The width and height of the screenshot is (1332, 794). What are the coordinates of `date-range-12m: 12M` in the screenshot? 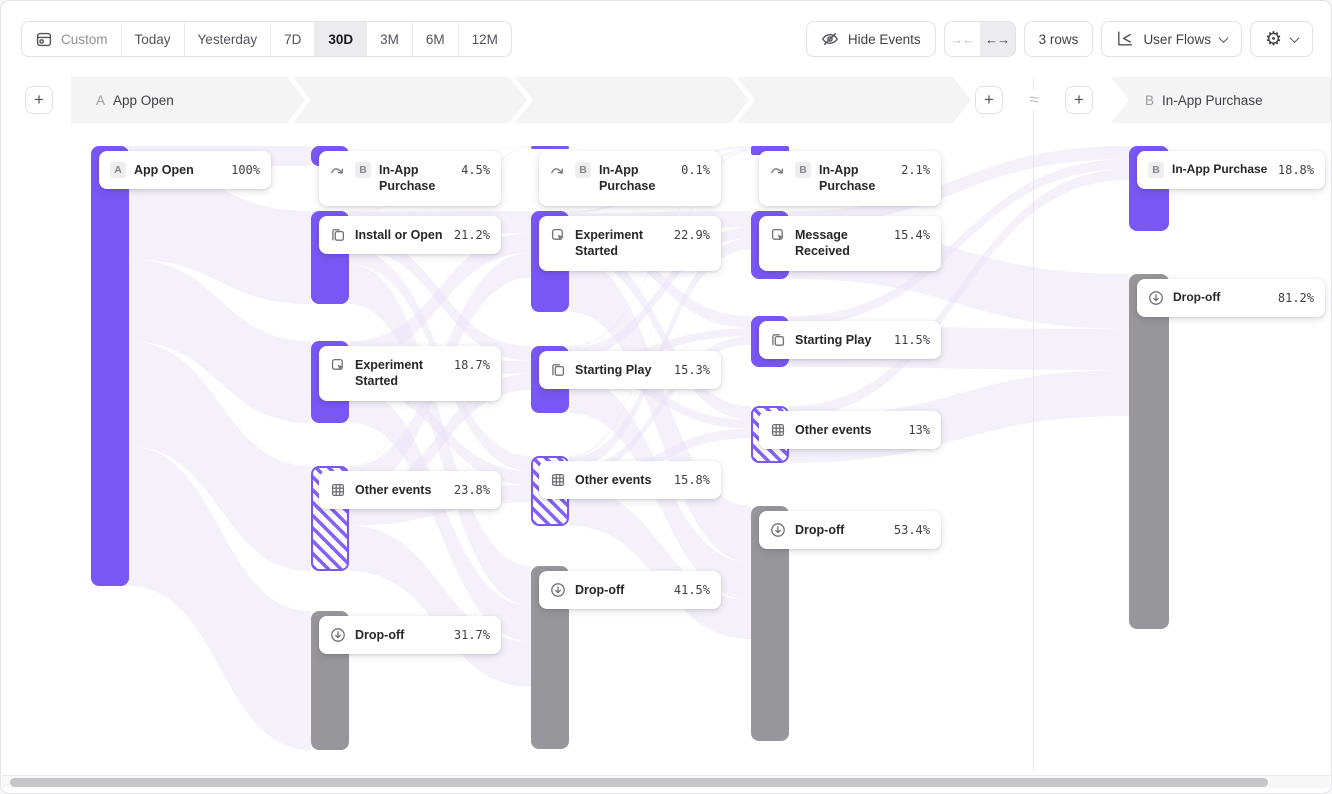 It's located at (484, 39).